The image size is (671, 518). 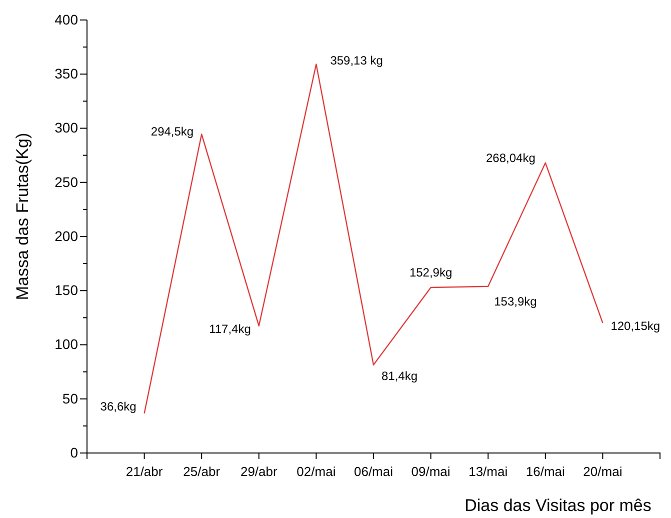 What do you see at coordinates (400, 376) in the screenshot?
I see `data-label: 81,4kg` at bounding box center [400, 376].